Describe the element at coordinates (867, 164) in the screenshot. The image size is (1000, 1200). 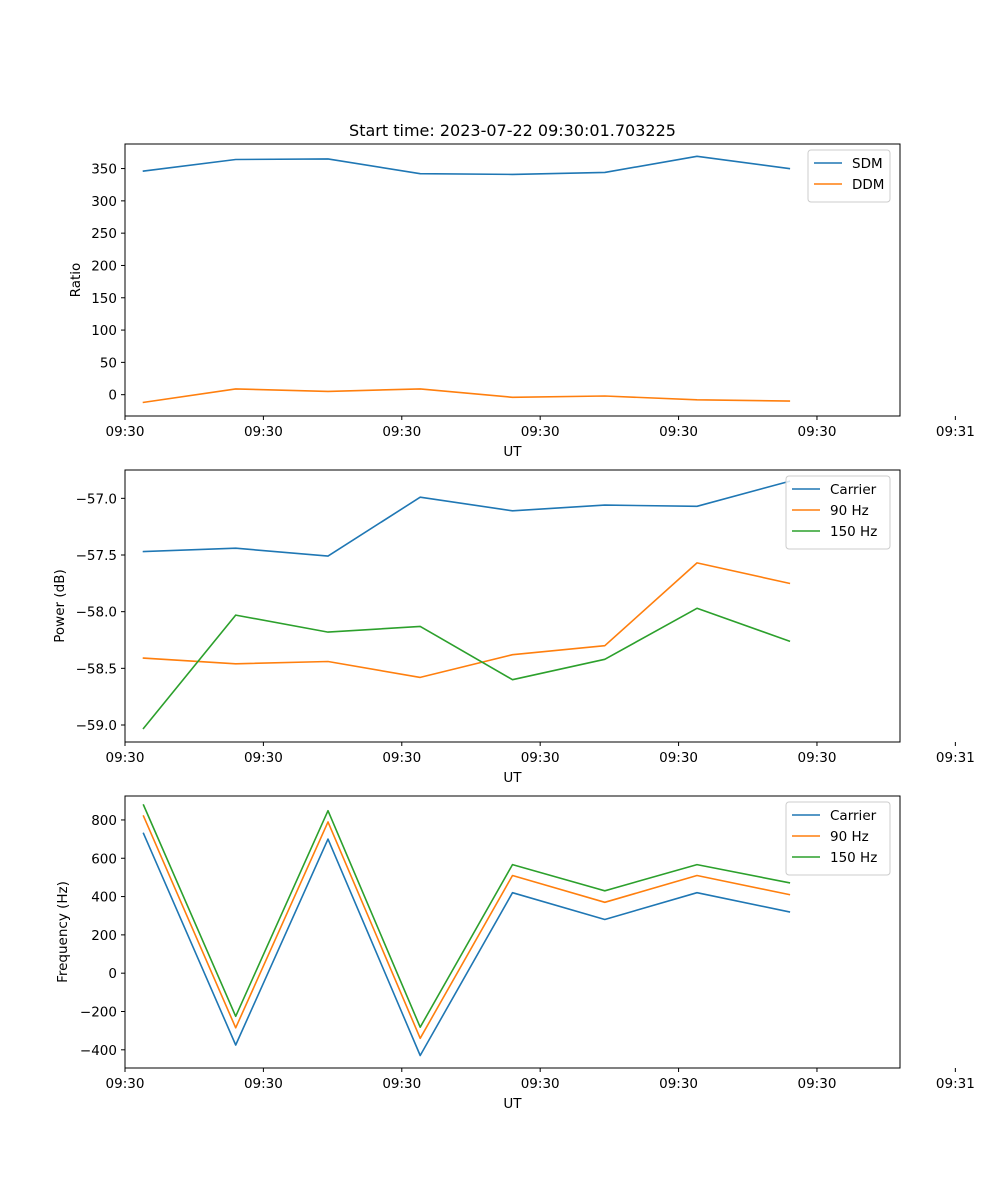
I see `ratio-legend-label-sdm: SDM` at that location.